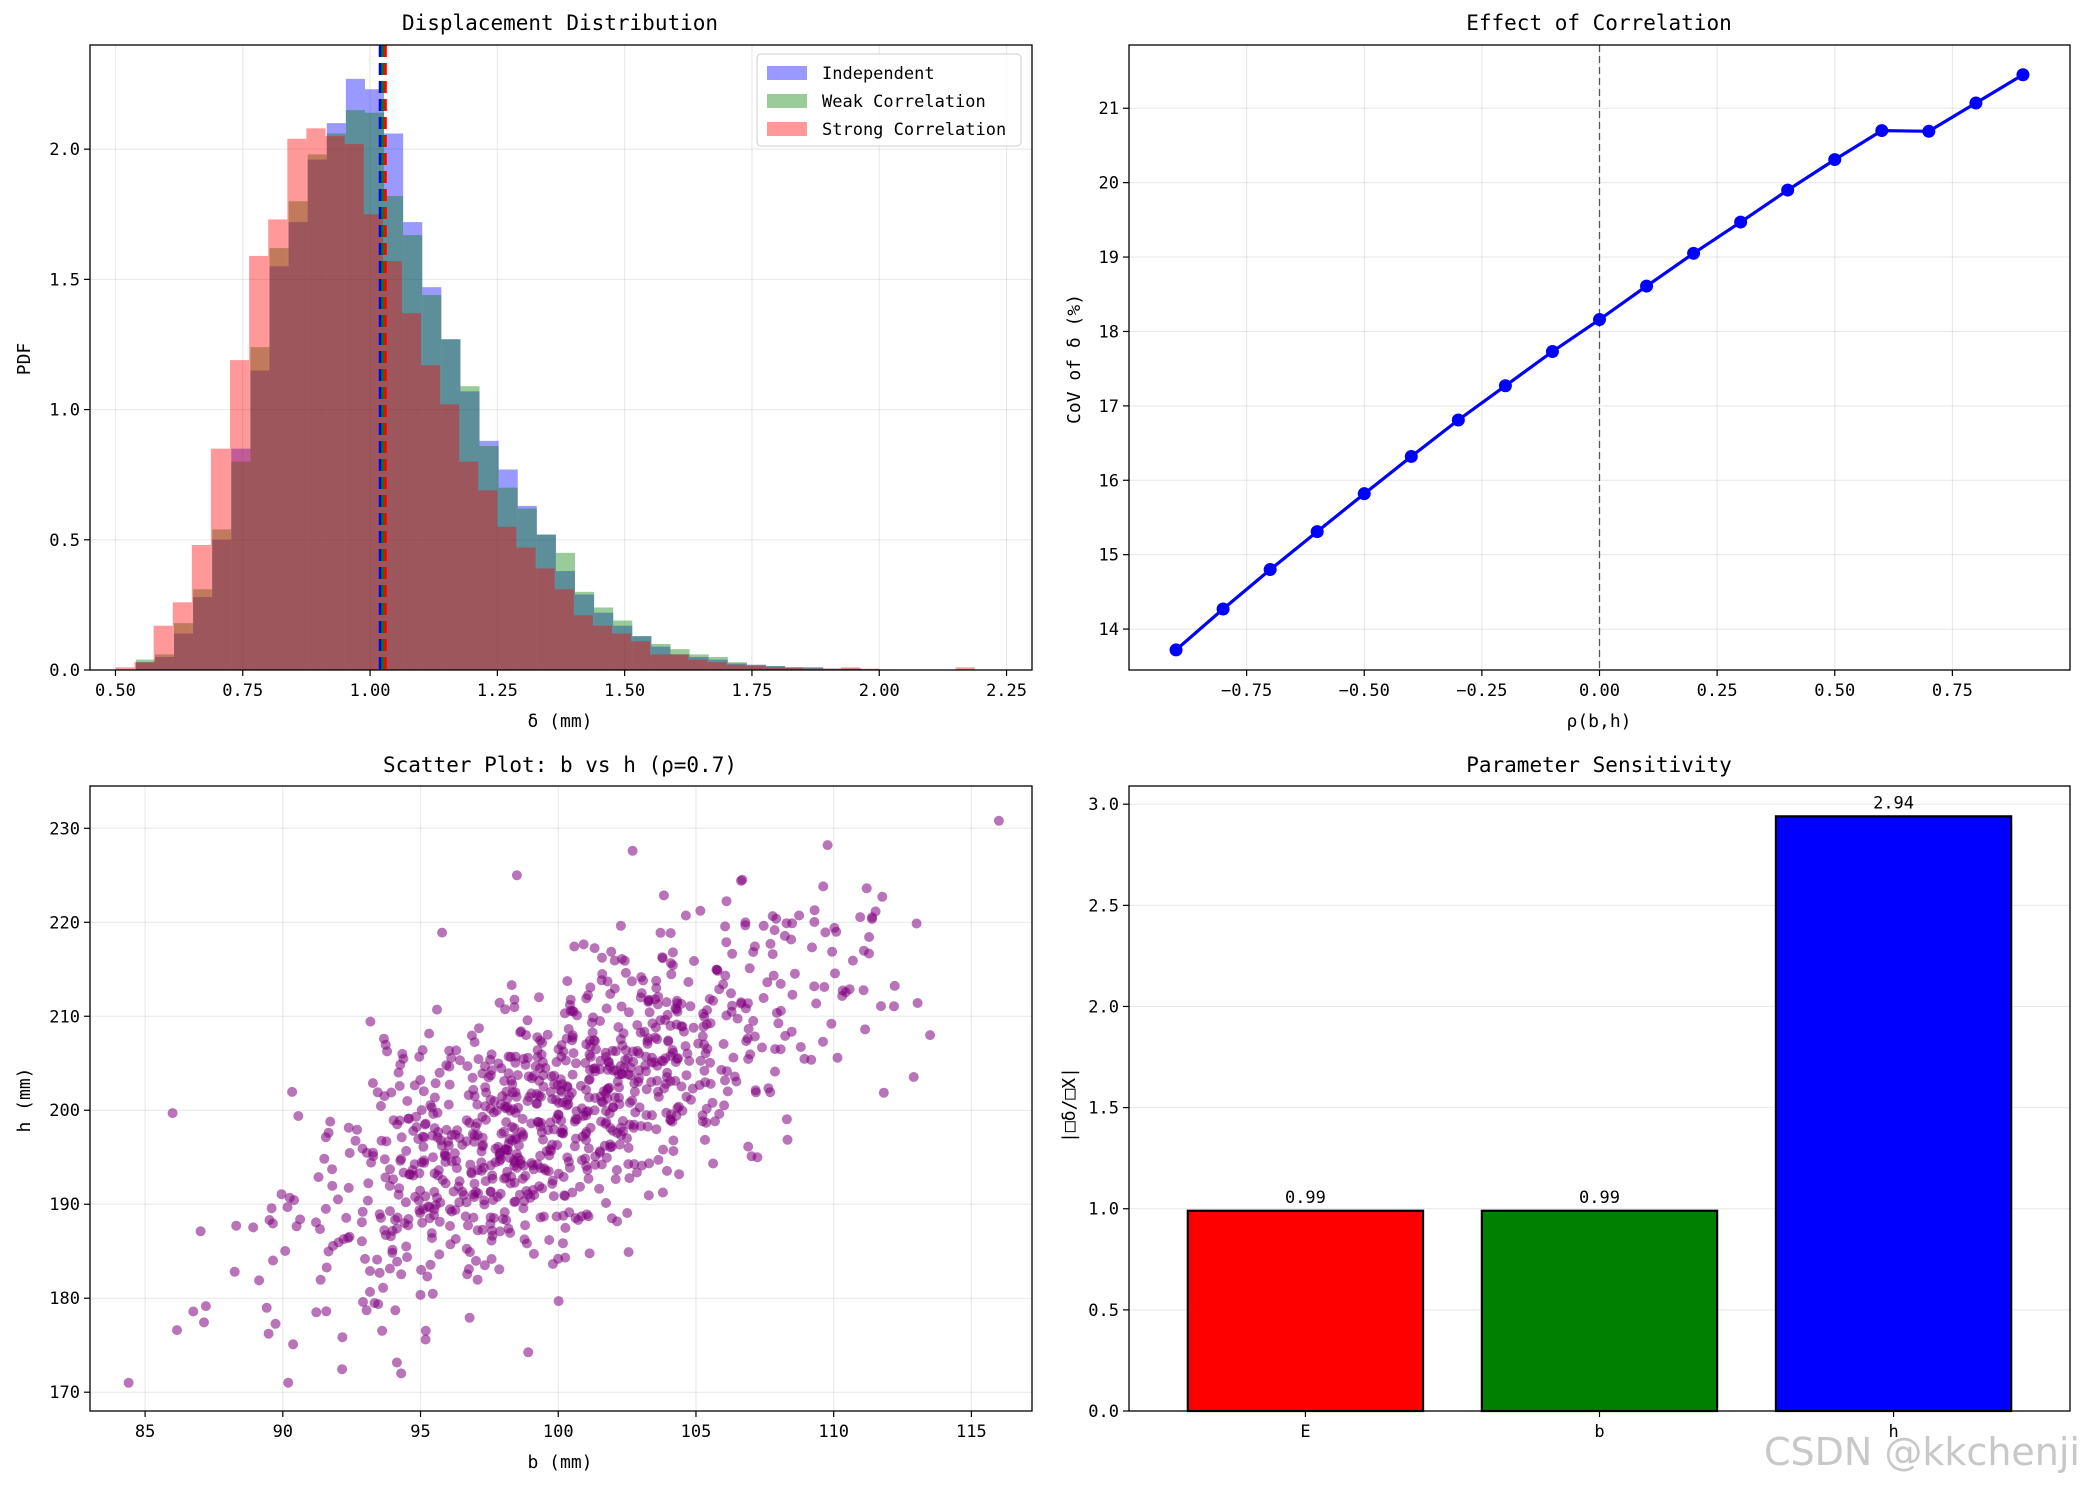 The height and width of the screenshot is (1485, 2085). I want to click on line-xtick-label: −0.50, so click(1364, 691).